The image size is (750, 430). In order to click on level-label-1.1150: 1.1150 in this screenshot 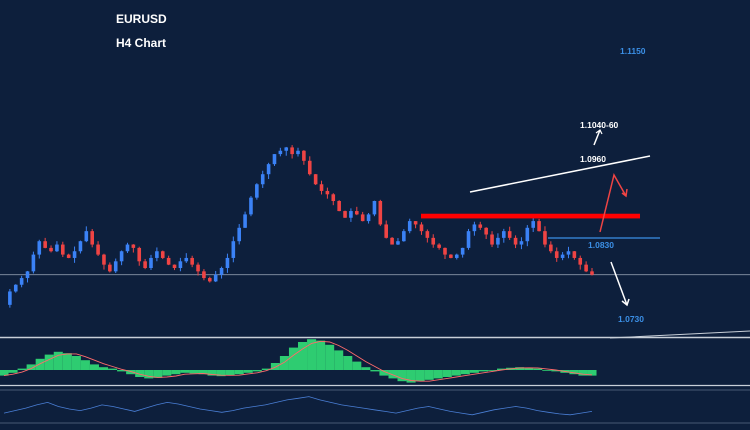, I will do `click(633, 51)`.